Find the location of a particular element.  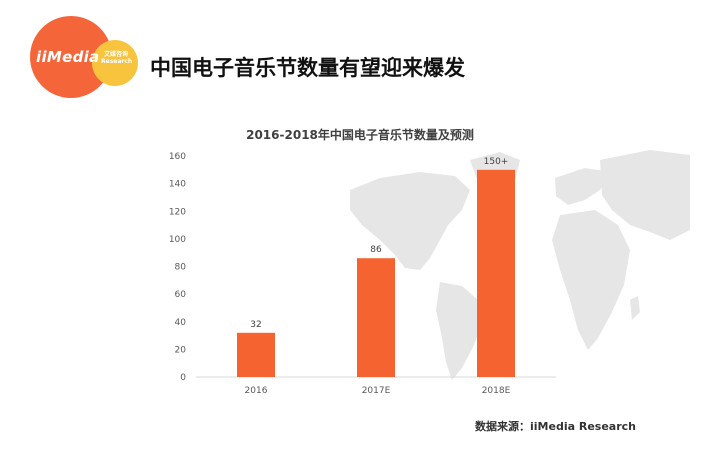

y-tick-label: 40 is located at coordinates (181, 323).